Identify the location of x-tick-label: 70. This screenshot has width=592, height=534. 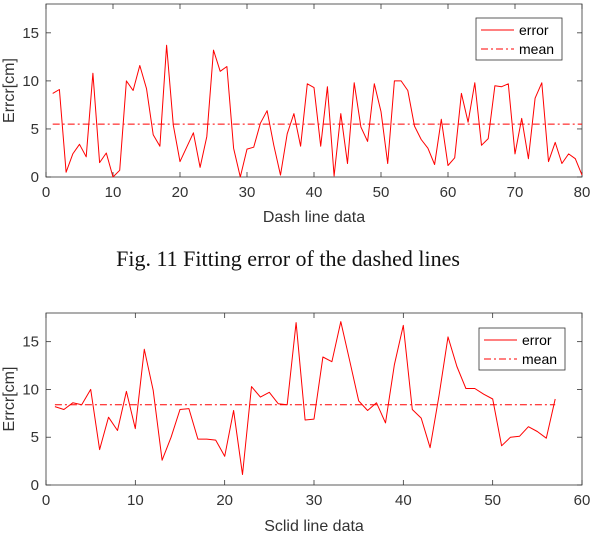
(515, 192).